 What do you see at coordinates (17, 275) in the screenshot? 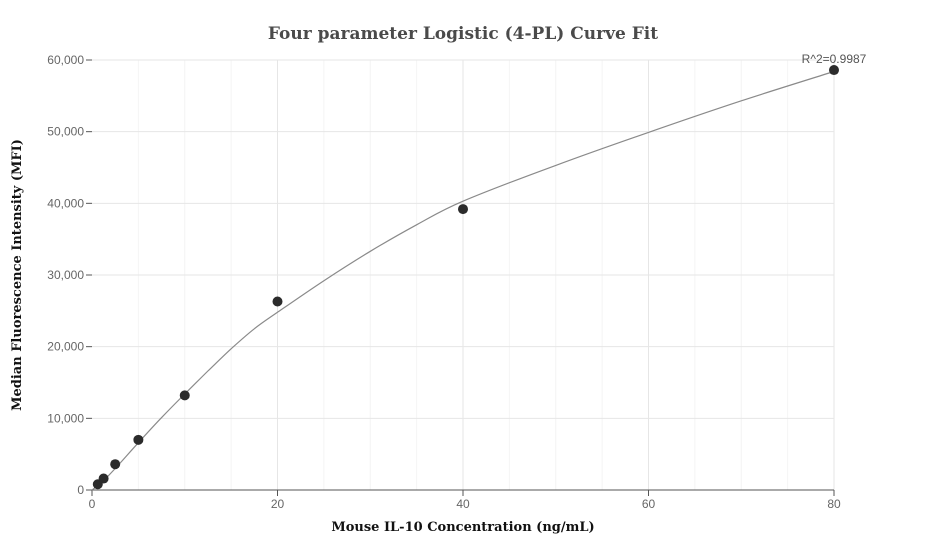
I see `y-axis-title: Median Fluorescence Intensity (MFI)` at bounding box center [17, 275].